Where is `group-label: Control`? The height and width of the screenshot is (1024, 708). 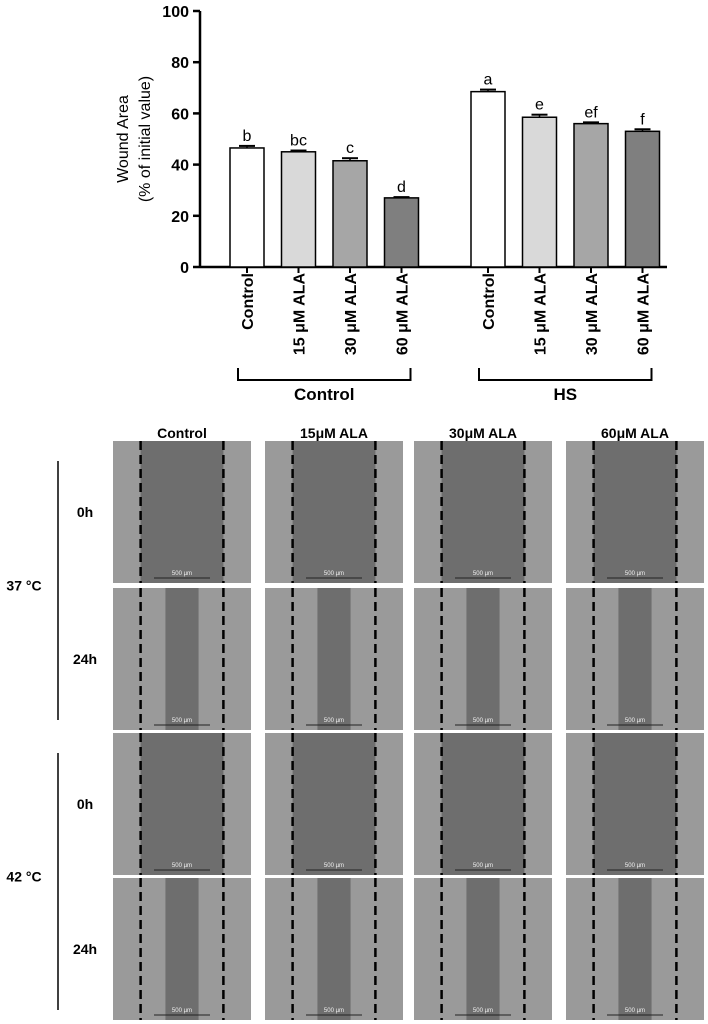
group-label: Control is located at coordinates (324, 394).